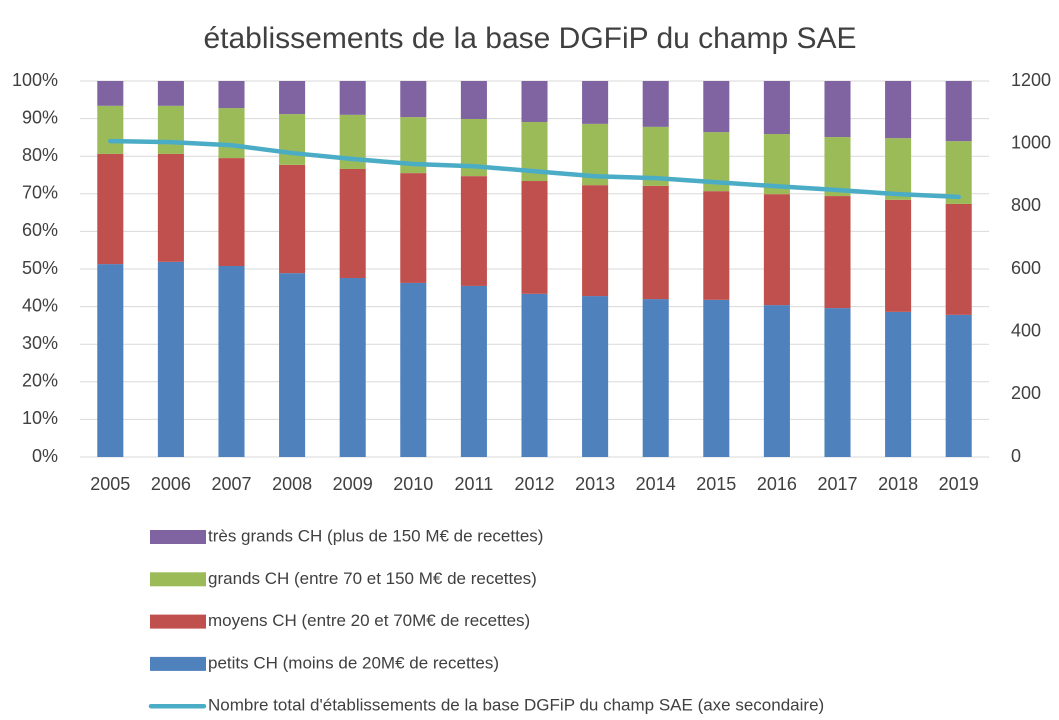  What do you see at coordinates (1026, 393) in the screenshot?
I see `y2-tick-label: 200` at bounding box center [1026, 393].